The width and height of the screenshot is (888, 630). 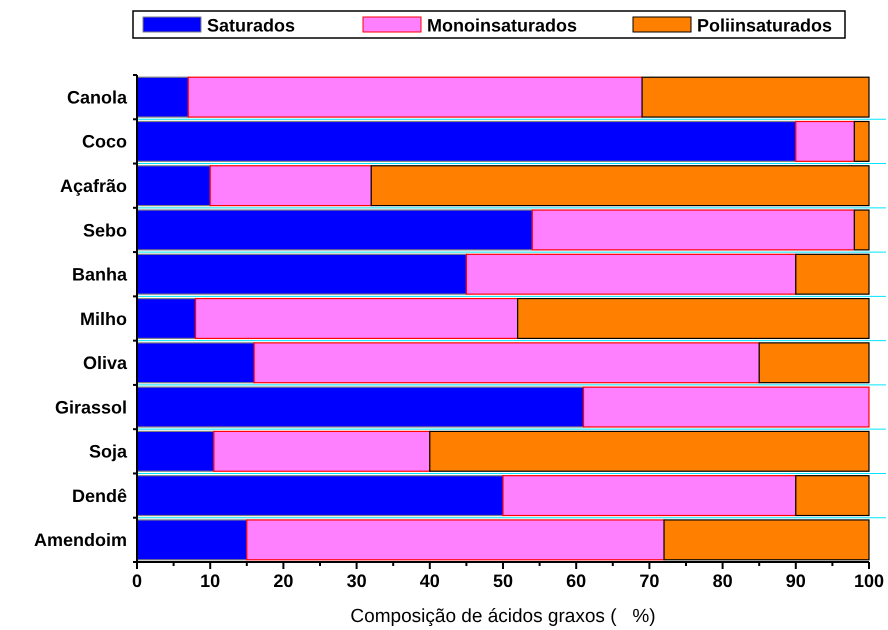 I want to click on y-tick-label: Açafrão, so click(x=93, y=186).